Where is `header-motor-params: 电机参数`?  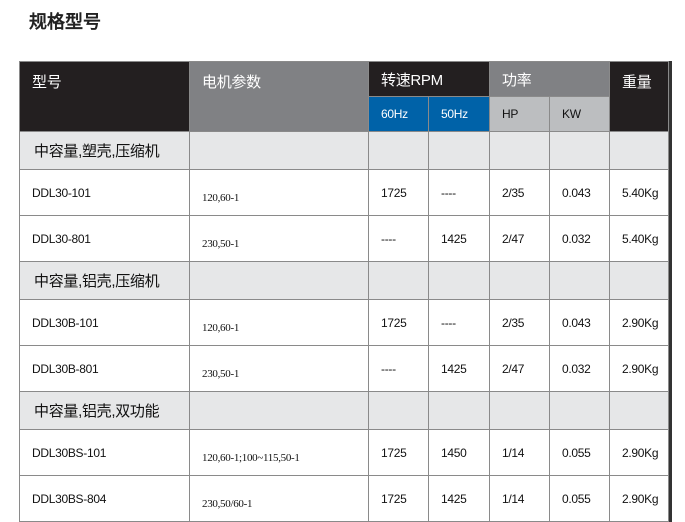 header-motor-params: 电机参数 is located at coordinates (279, 96).